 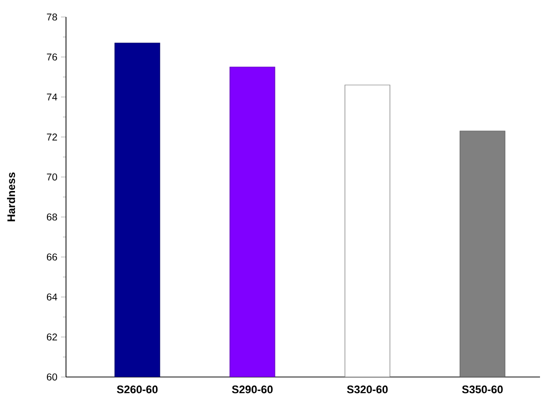 What do you see at coordinates (51, 337) in the screenshot?
I see `y-tick-label: 62` at bounding box center [51, 337].